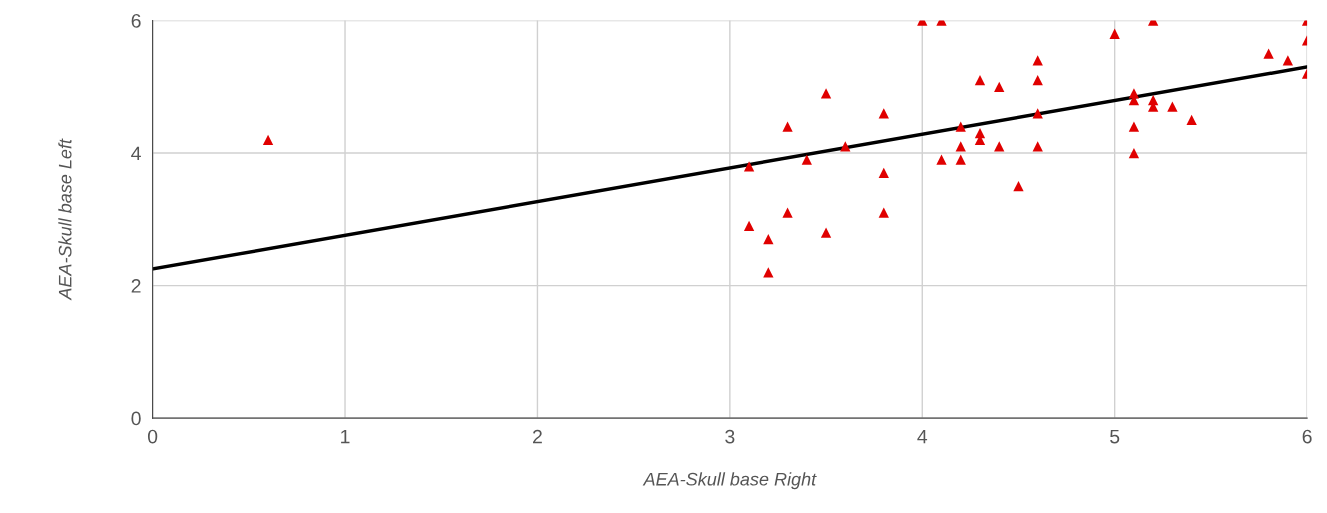 The height and width of the screenshot is (513, 1327). I want to click on x-axis-title: AEA-Skull base Right, so click(729, 481).